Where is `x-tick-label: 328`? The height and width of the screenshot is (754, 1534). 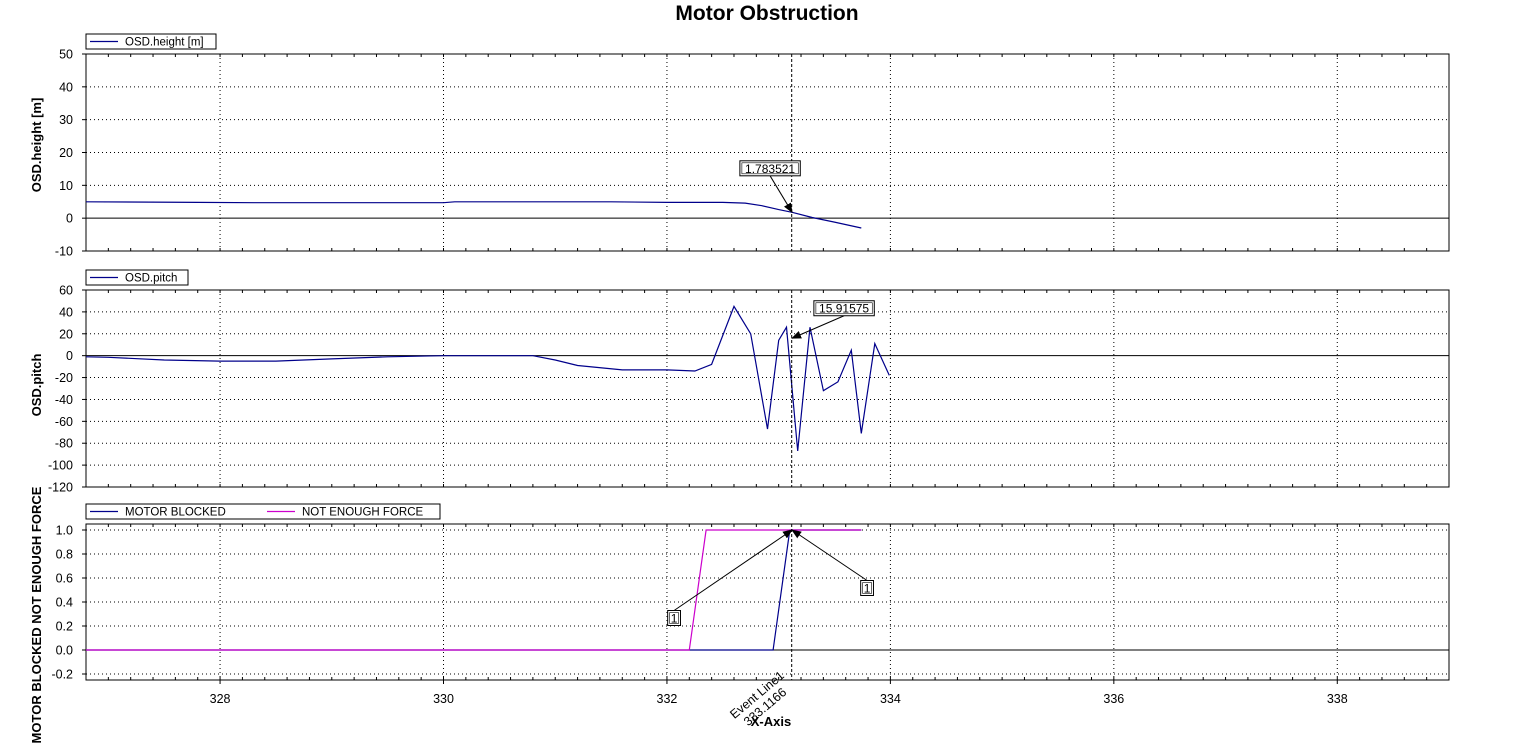
x-tick-label: 328 is located at coordinates (220, 699).